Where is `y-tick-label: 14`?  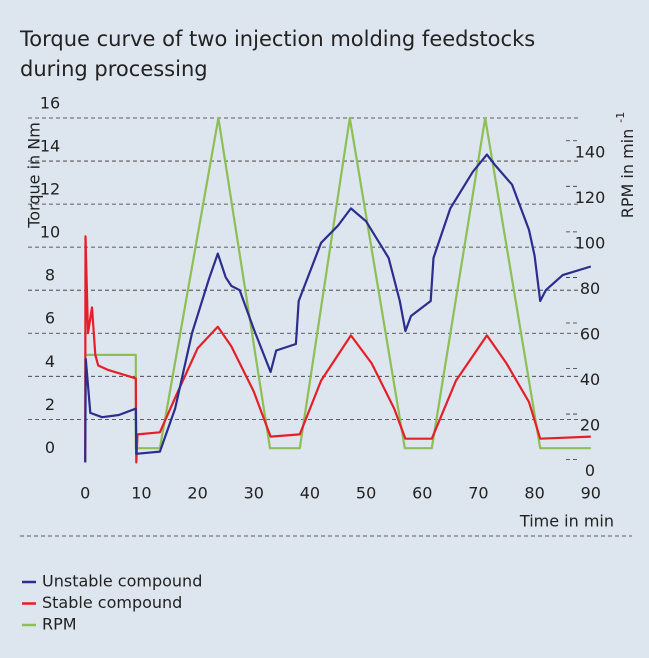 y-tick-label: 14 is located at coordinates (50, 146).